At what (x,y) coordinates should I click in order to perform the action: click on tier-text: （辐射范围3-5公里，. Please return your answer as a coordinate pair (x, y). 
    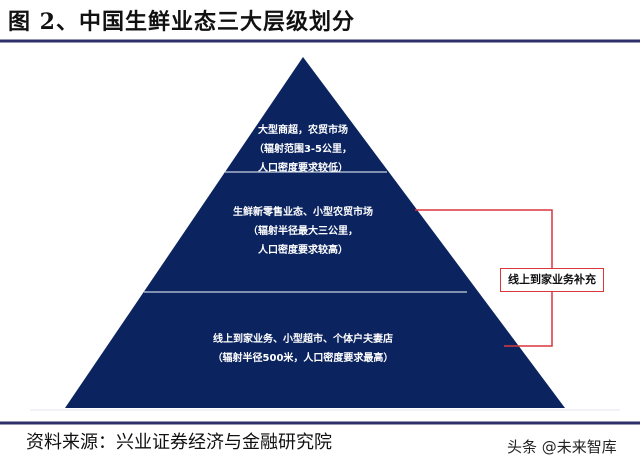
    Looking at the image, I should click on (303, 149).